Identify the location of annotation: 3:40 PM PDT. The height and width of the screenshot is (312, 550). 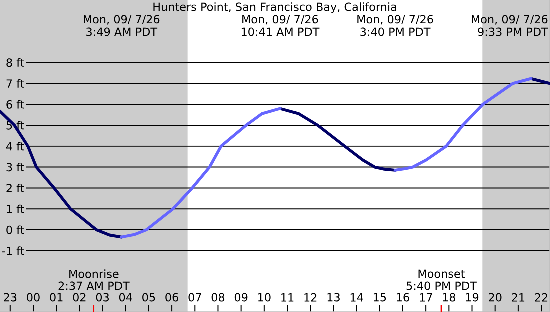
(395, 32).